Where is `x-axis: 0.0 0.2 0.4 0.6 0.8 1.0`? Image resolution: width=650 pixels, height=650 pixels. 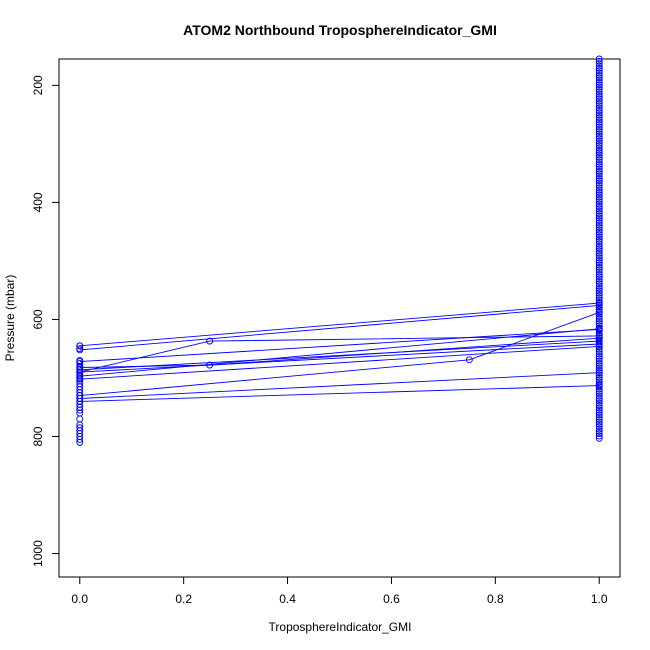 x-axis: 0.0 0.2 0.4 0.6 0.8 1.0 is located at coordinates (339, 591).